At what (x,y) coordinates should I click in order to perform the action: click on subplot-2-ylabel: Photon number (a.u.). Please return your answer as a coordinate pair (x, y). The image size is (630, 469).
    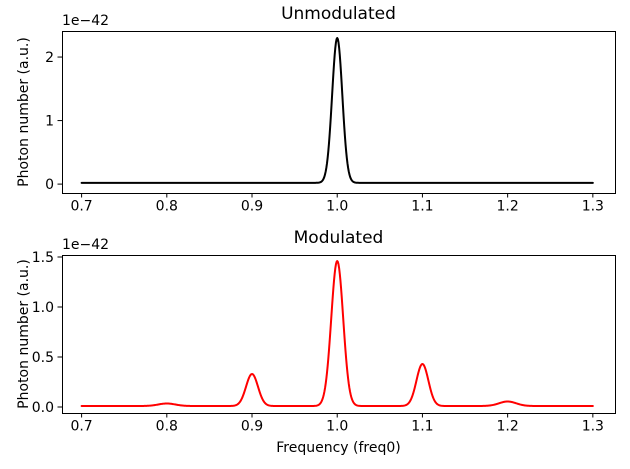
    Looking at the image, I should click on (24, 334).